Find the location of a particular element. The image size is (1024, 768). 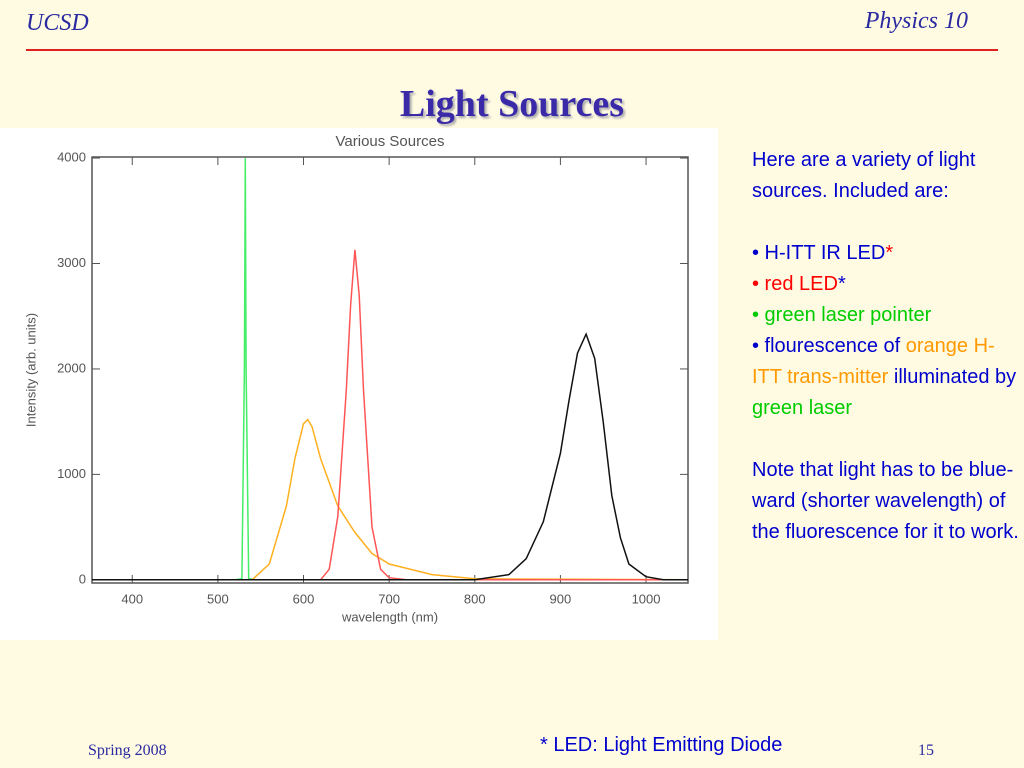

x-axis-label: wavelength (nm) is located at coordinates (389, 616).